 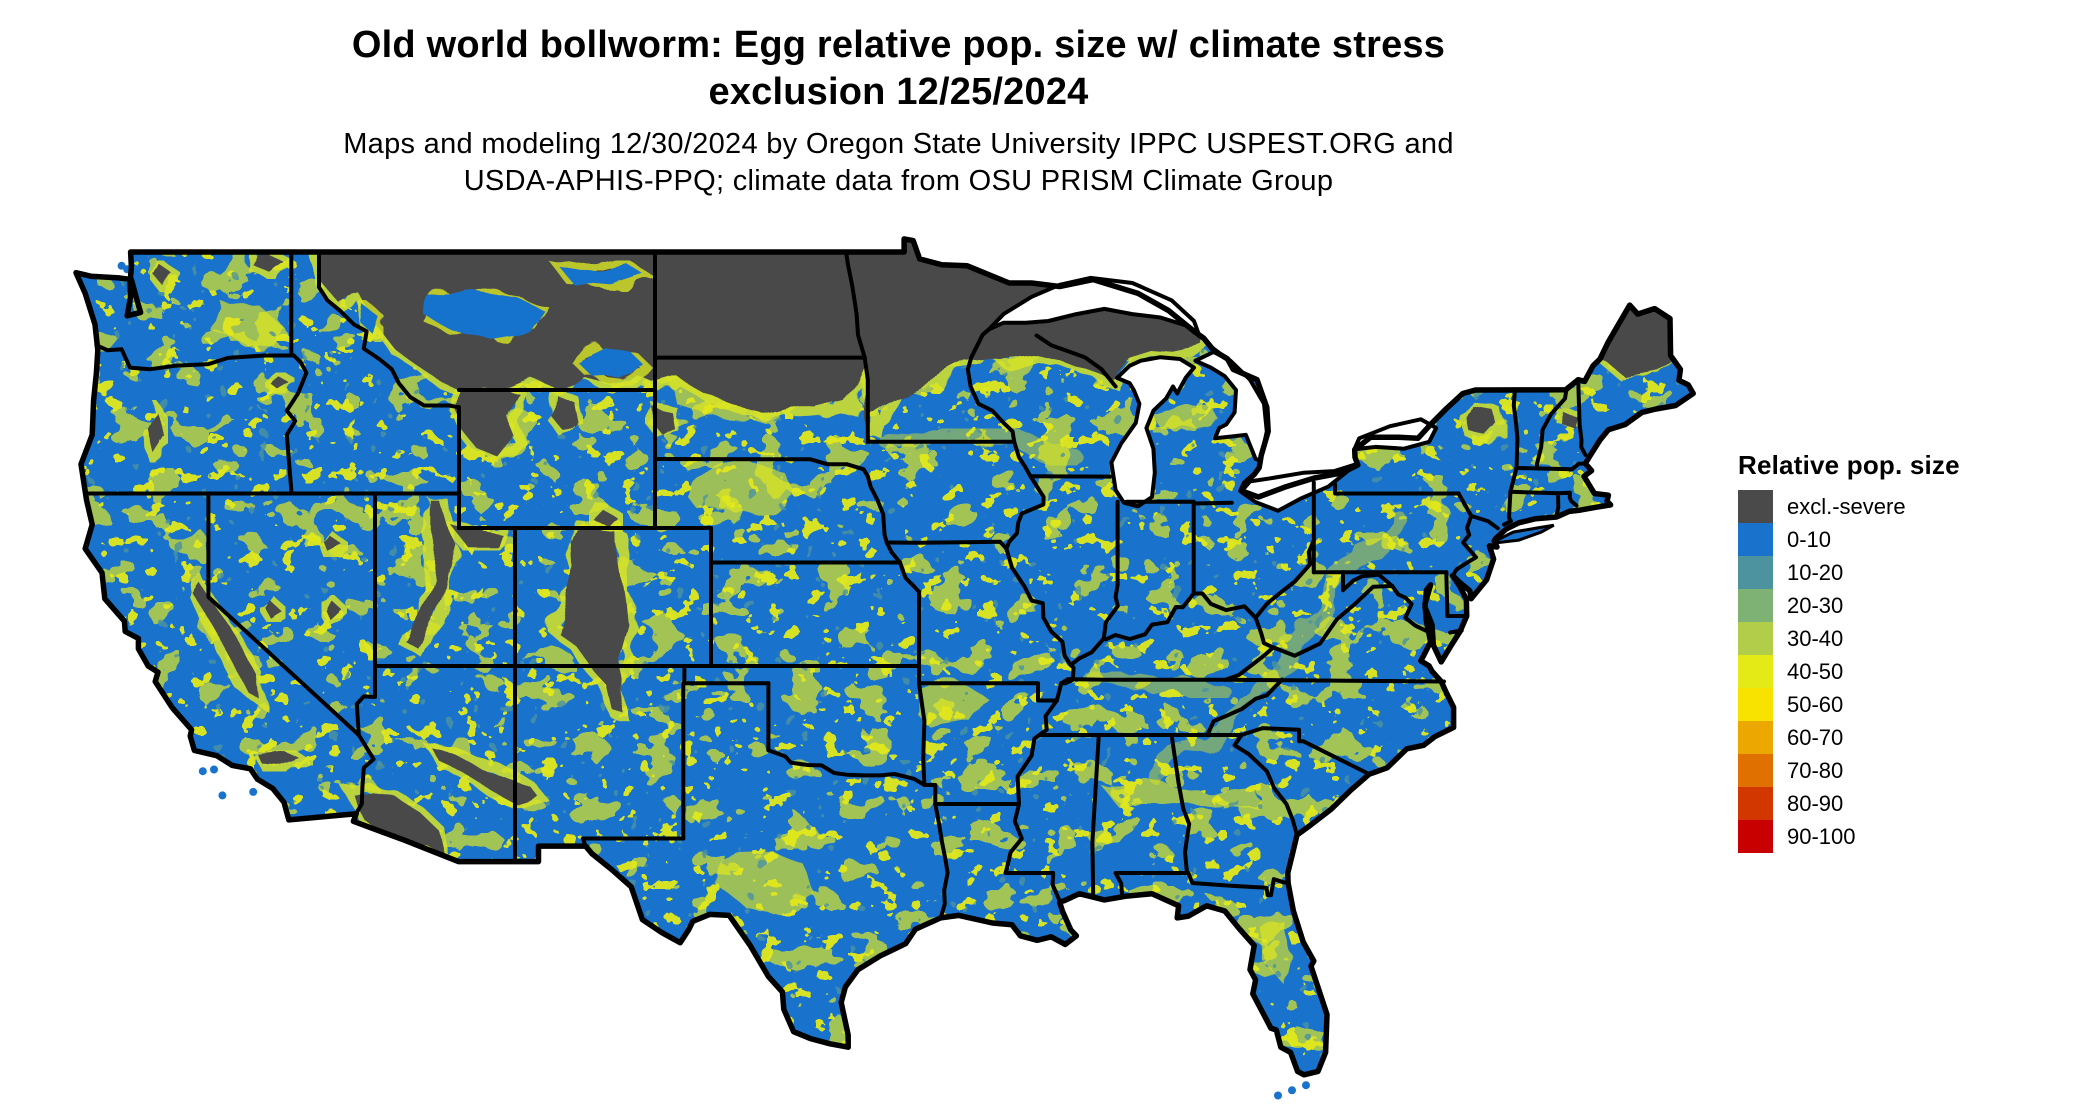 What do you see at coordinates (1815, 605) in the screenshot?
I see `legend-label: 20-30` at bounding box center [1815, 605].